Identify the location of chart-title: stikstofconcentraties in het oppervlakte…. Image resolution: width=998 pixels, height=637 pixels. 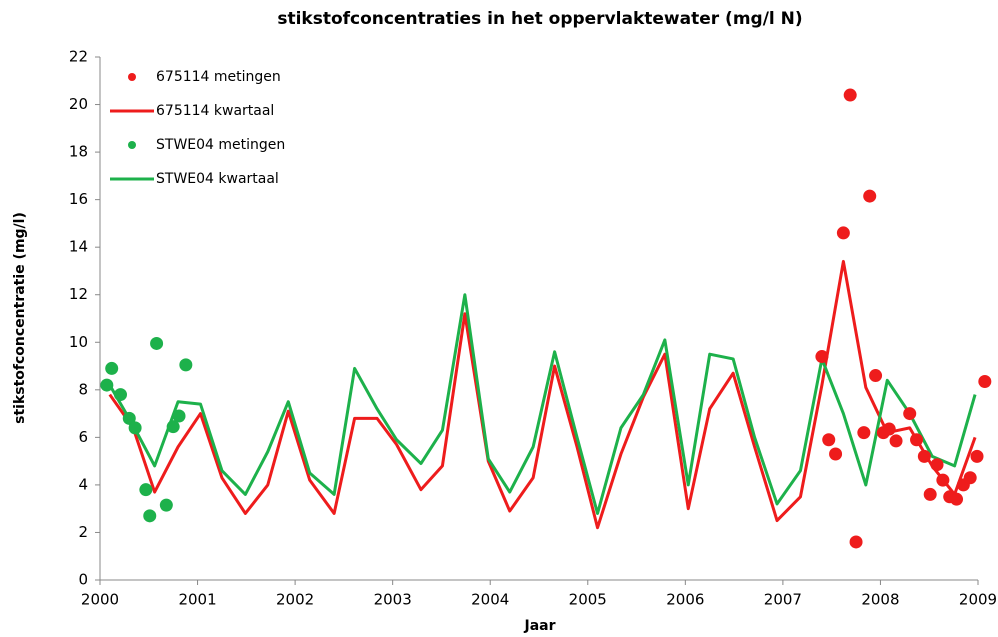
(539, 19).